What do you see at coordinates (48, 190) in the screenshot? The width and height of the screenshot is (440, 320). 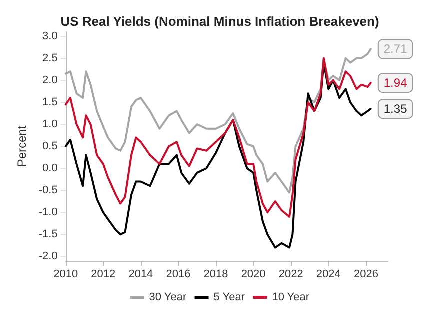 I see `y-tick-label: -0.5` at bounding box center [48, 190].